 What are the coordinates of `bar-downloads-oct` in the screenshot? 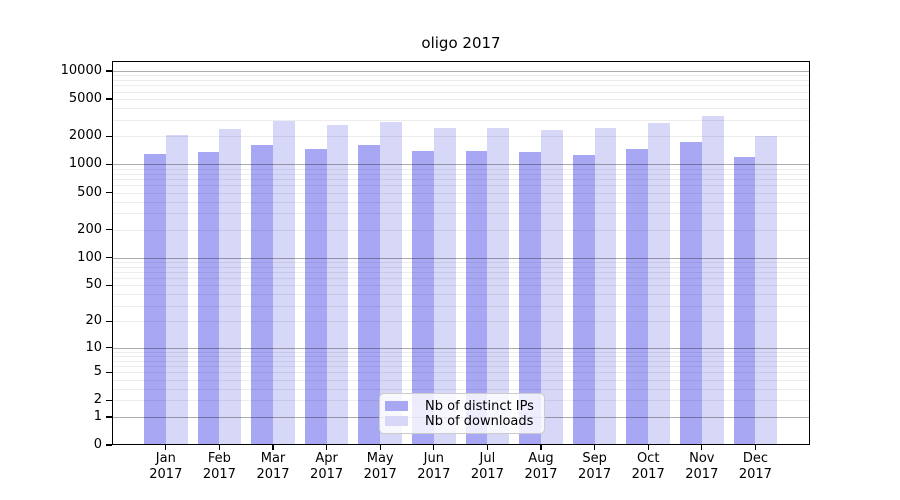 It's located at (659, 284).